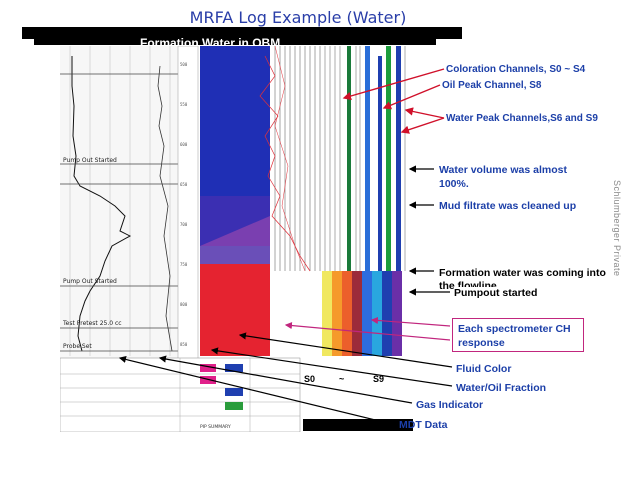 Image resolution: width=638 pixels, height=478 pixels. What do you see at coordinates (242, 33) in the screenshot?
I see `banner-bar` at bounding box center [242, 33].